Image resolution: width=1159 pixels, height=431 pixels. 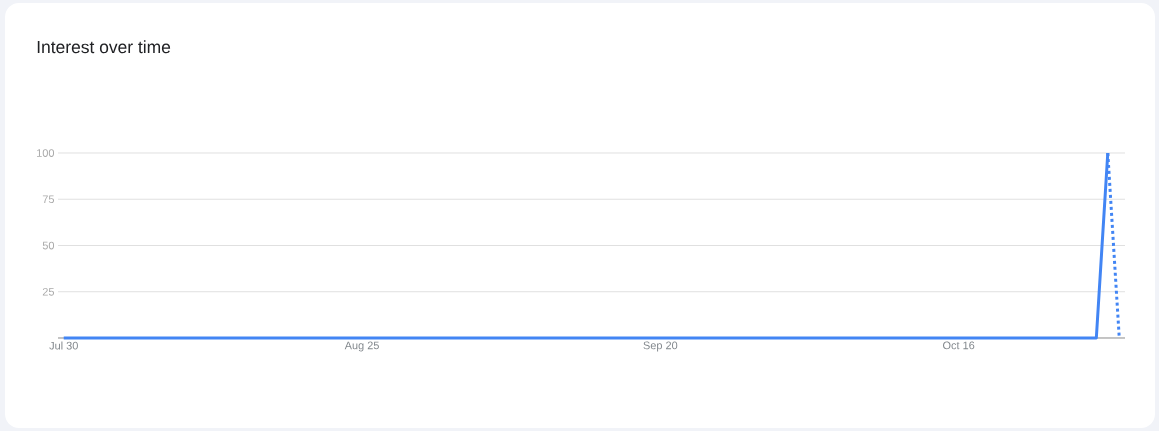 What do you see at coordinates (660, 346) in the screenshot?
I see `x-tick-label: Sep 20` at bounding box center [660, 346].